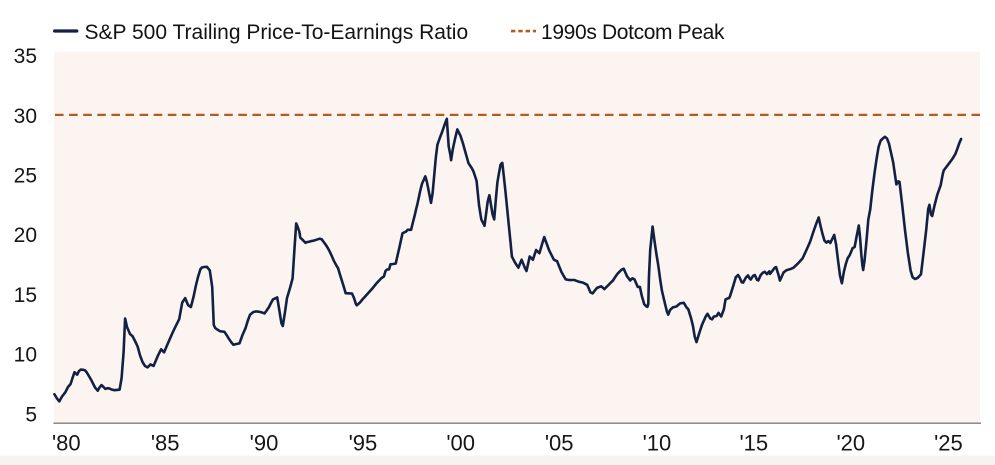 This screenshot has width=995, height=465. I want to click on svg-text: 30, so click(25, 116).